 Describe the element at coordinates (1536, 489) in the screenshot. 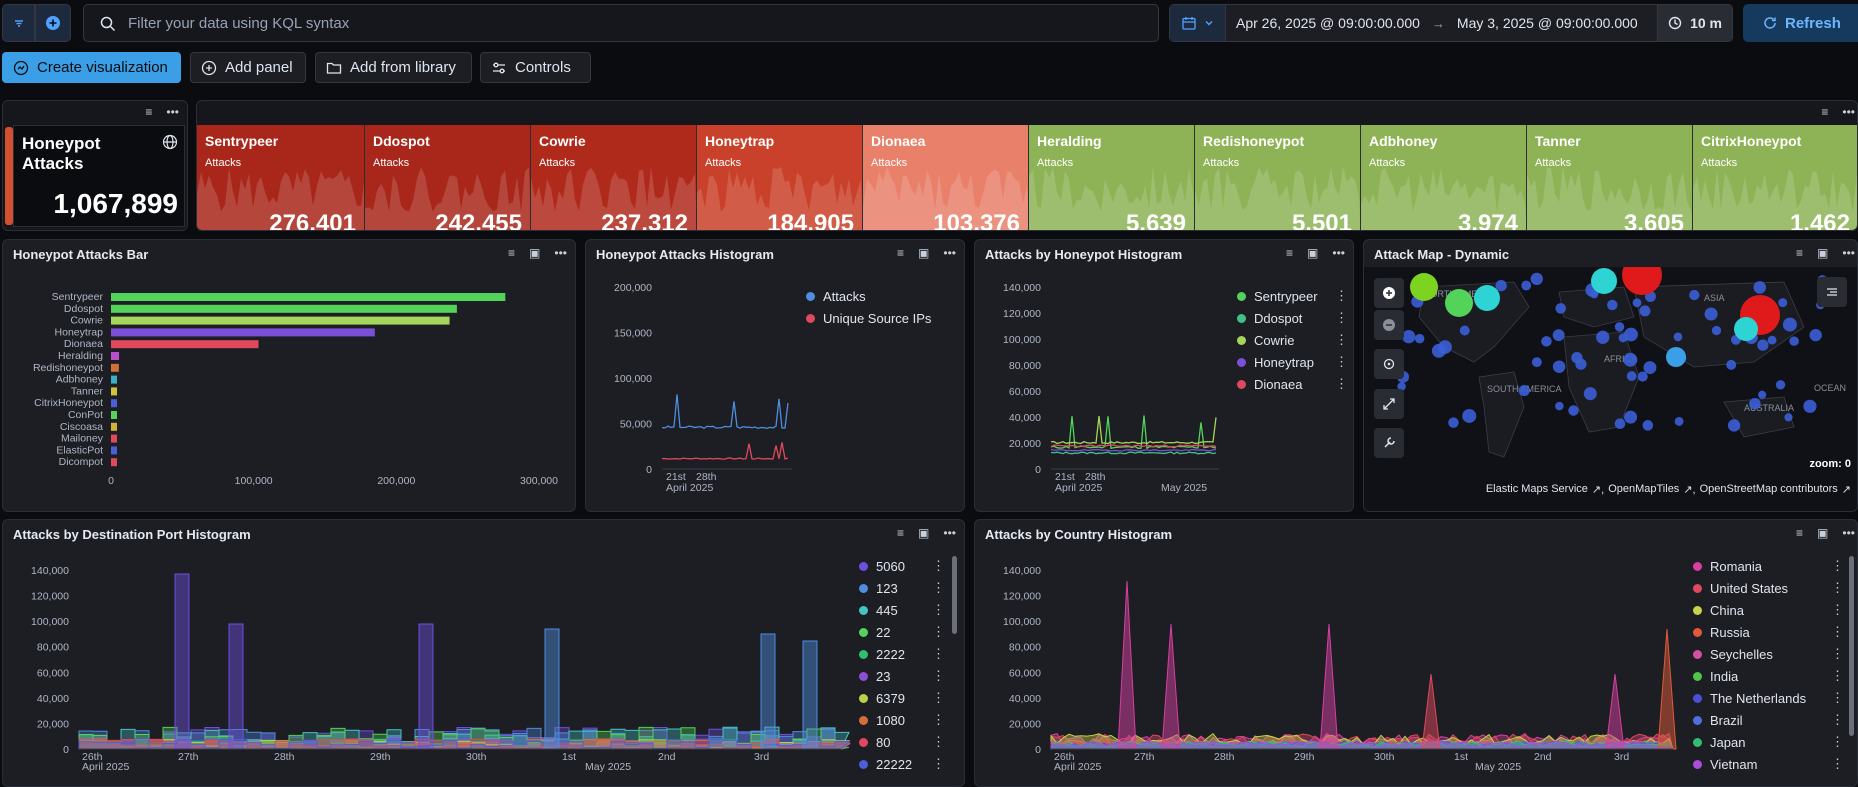

I see `attribution-ems: Elastic Maps Service` at that location.